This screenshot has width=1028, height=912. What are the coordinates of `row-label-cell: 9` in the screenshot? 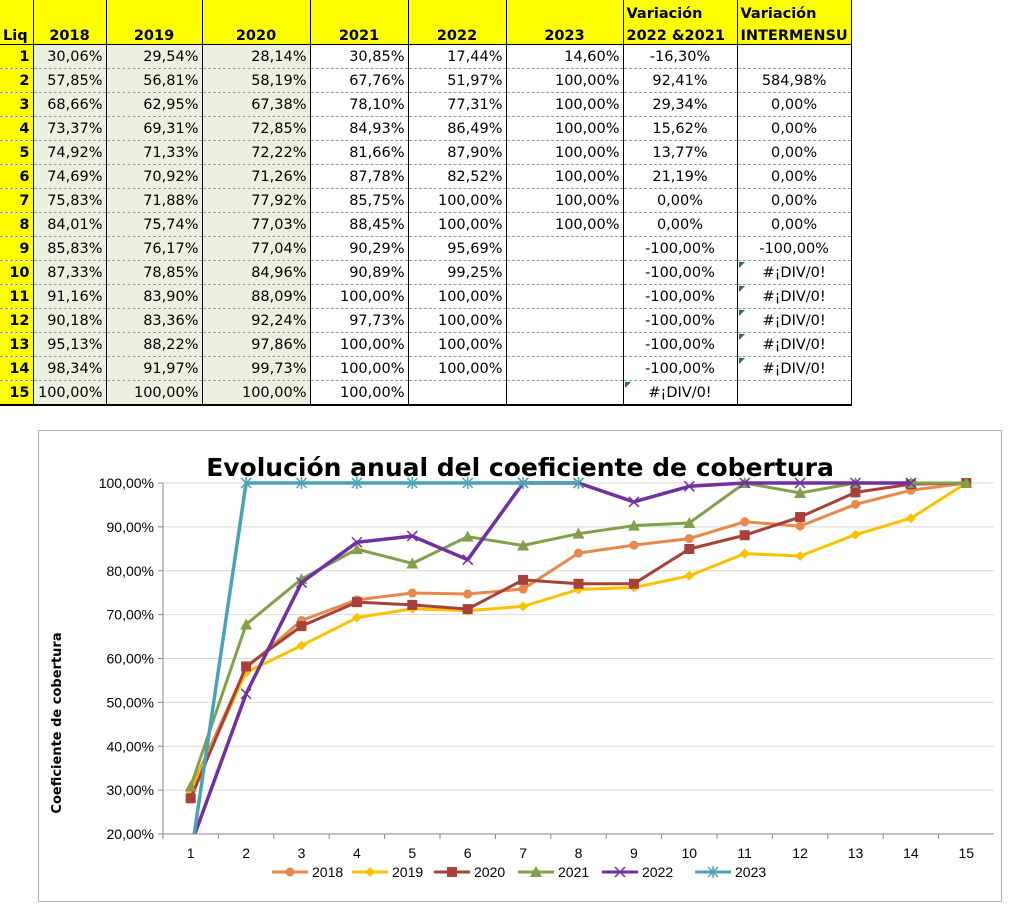 It's located at (17, 248).